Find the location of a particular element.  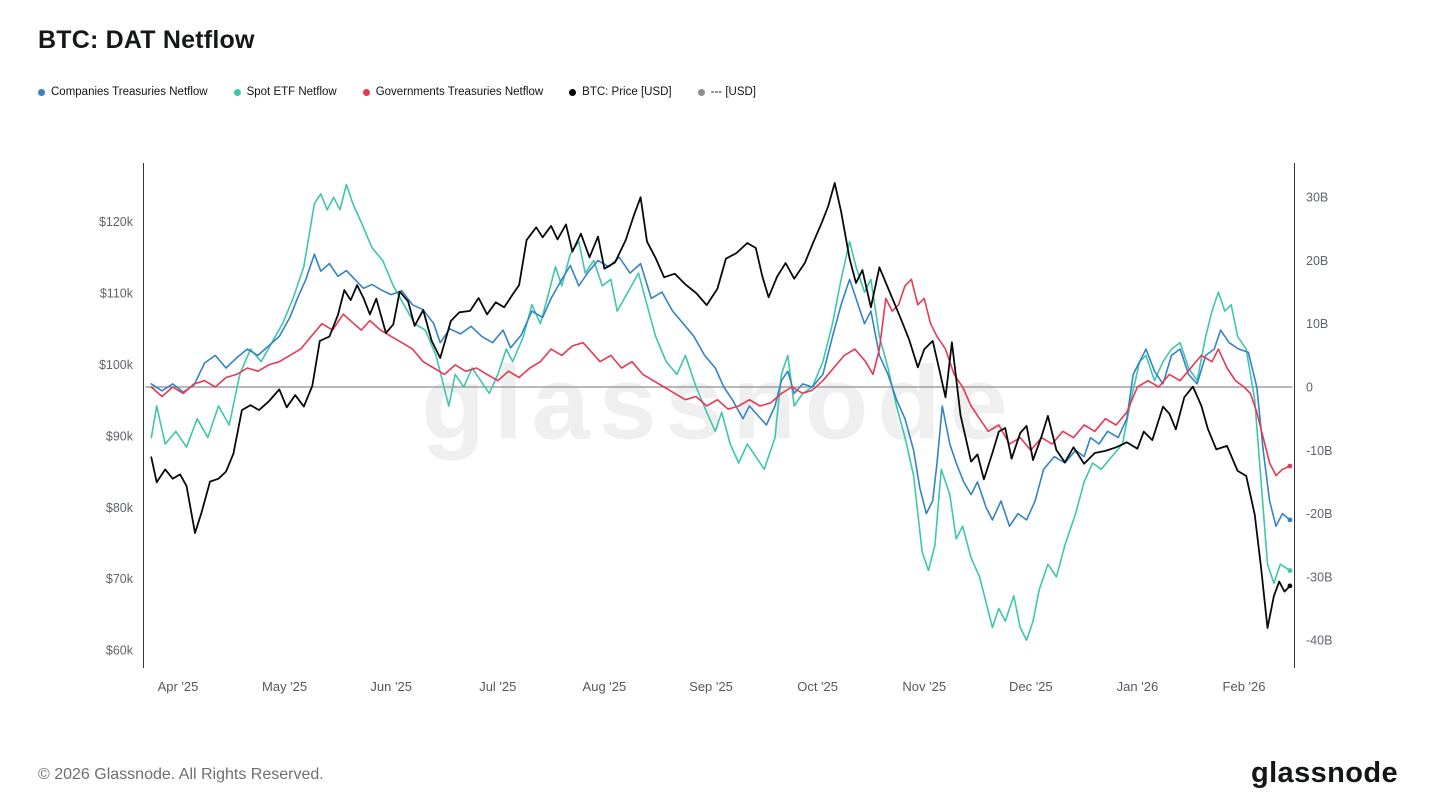

y-right-tick-label: 10B is located at coordinates (1317, 324).